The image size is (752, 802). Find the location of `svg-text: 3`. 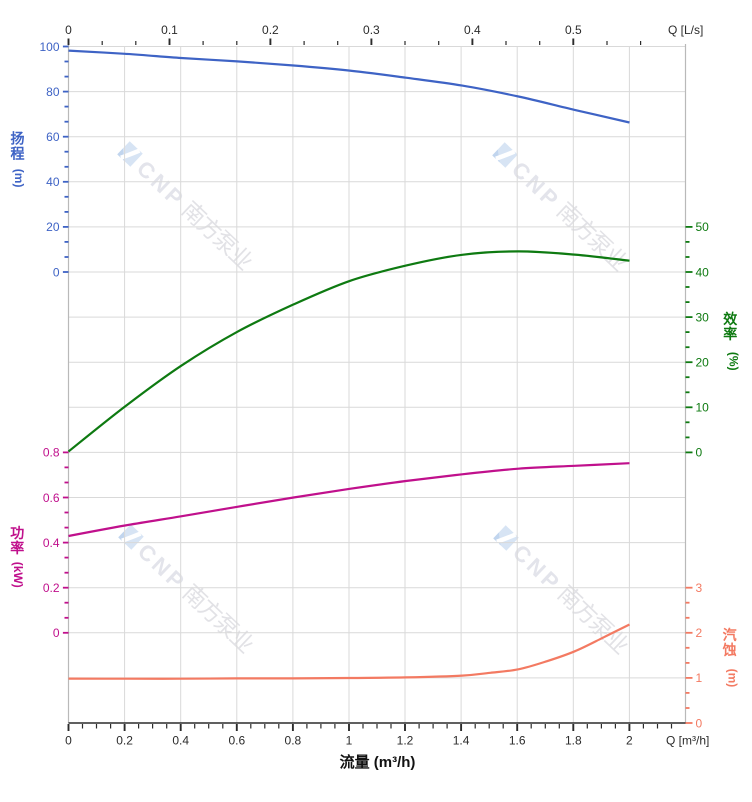

svg-text: 3 is located at coordinates (699, 588).